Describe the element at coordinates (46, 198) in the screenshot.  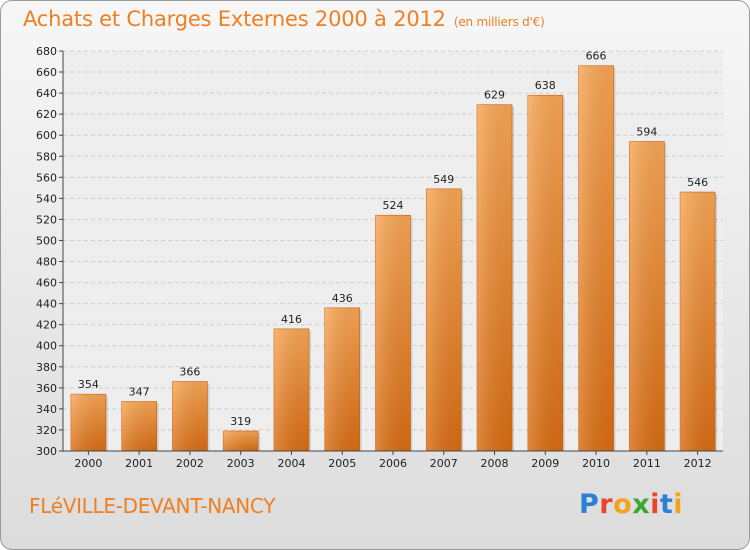
I see `y-tick-label: 540` at that location.